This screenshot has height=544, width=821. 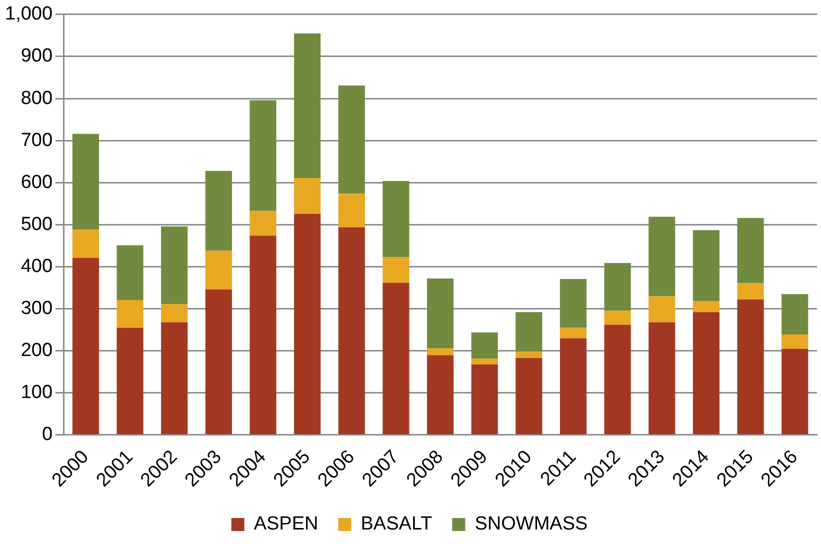 What do you see at coordinates (36, 351) in the screenshot?
I see `y-tick-label: 200` at bounding box center [36, 351].